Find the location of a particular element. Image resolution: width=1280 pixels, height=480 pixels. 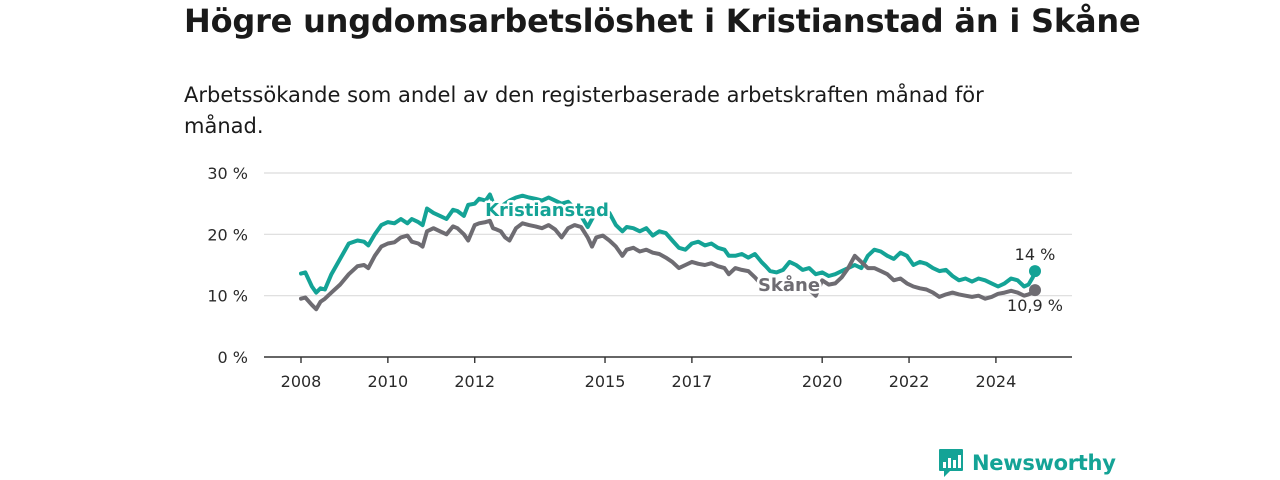

x-tick-label: 2024 is located at coordinates (996, 381).